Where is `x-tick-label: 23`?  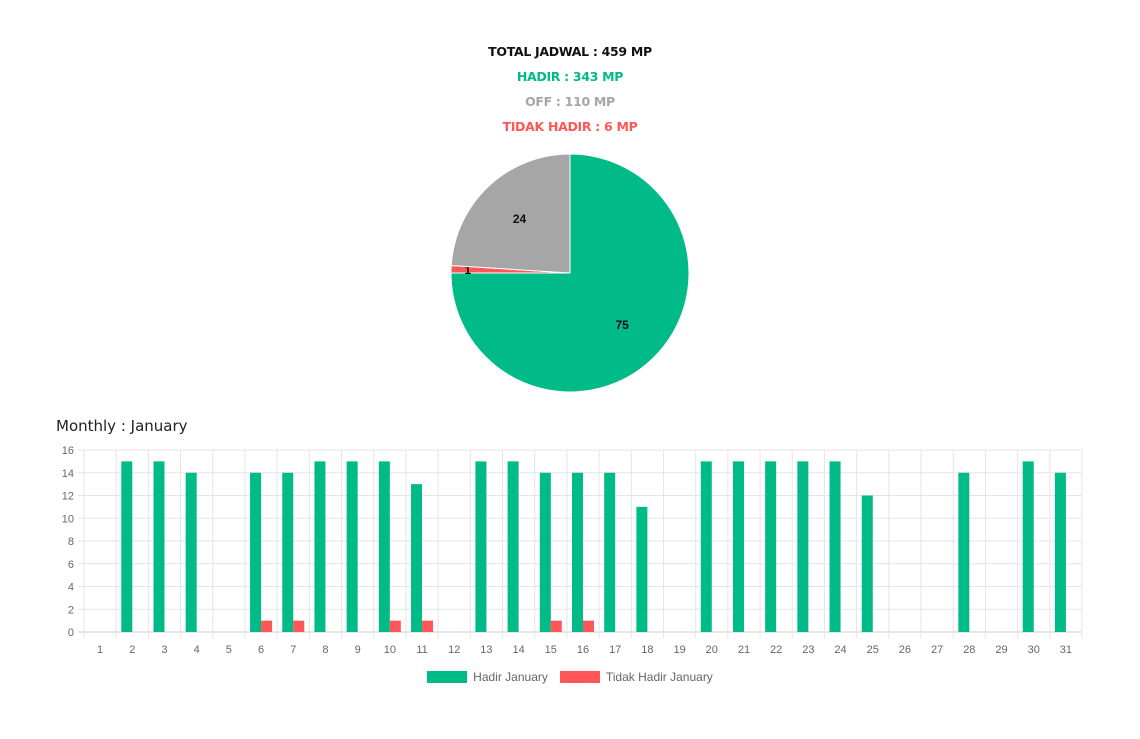 x-tick-label: 23 is located at coordinates (808, 650).